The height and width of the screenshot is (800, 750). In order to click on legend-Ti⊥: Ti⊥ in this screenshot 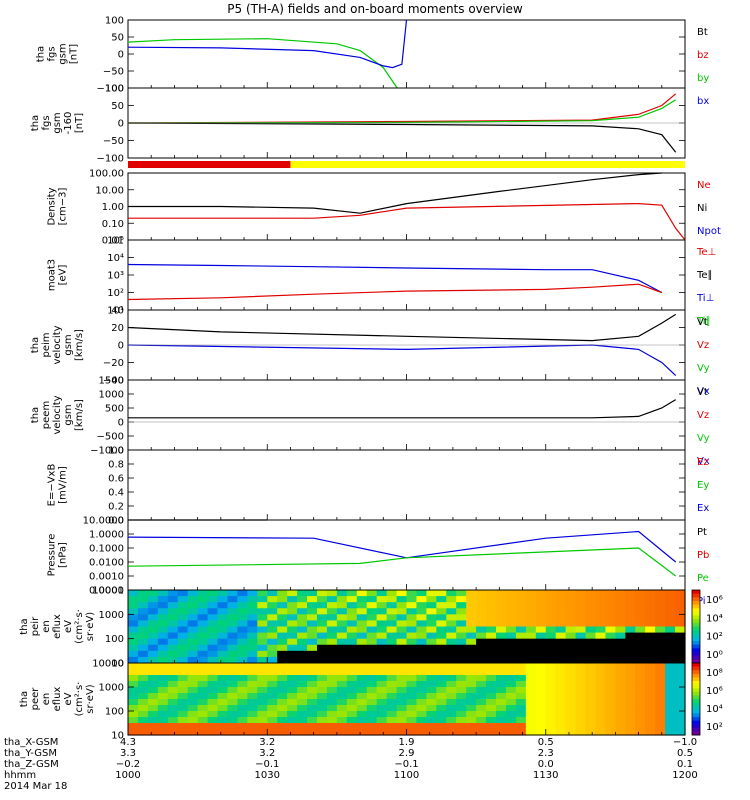, I will do `click(705, 298)`.